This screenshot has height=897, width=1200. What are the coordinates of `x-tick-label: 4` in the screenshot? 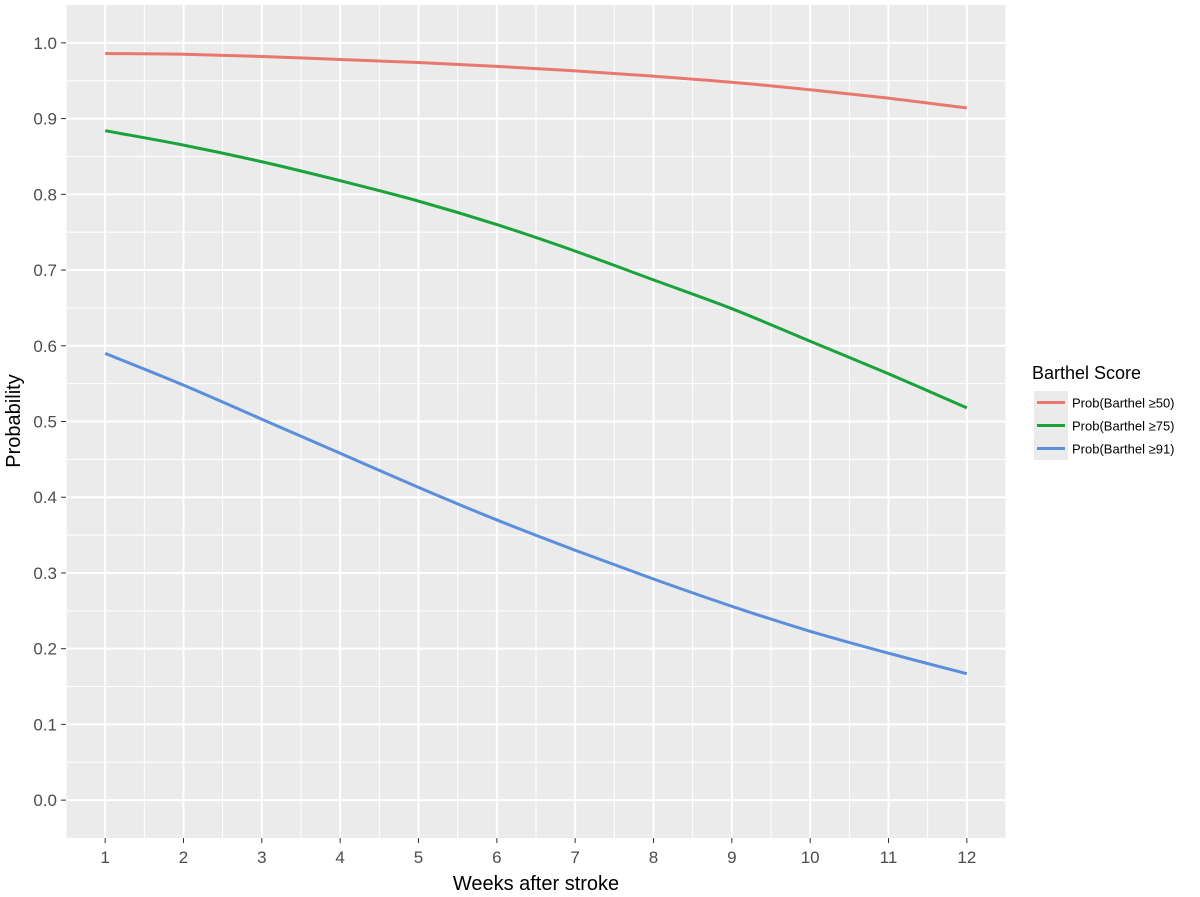 It's located at (339, 857).